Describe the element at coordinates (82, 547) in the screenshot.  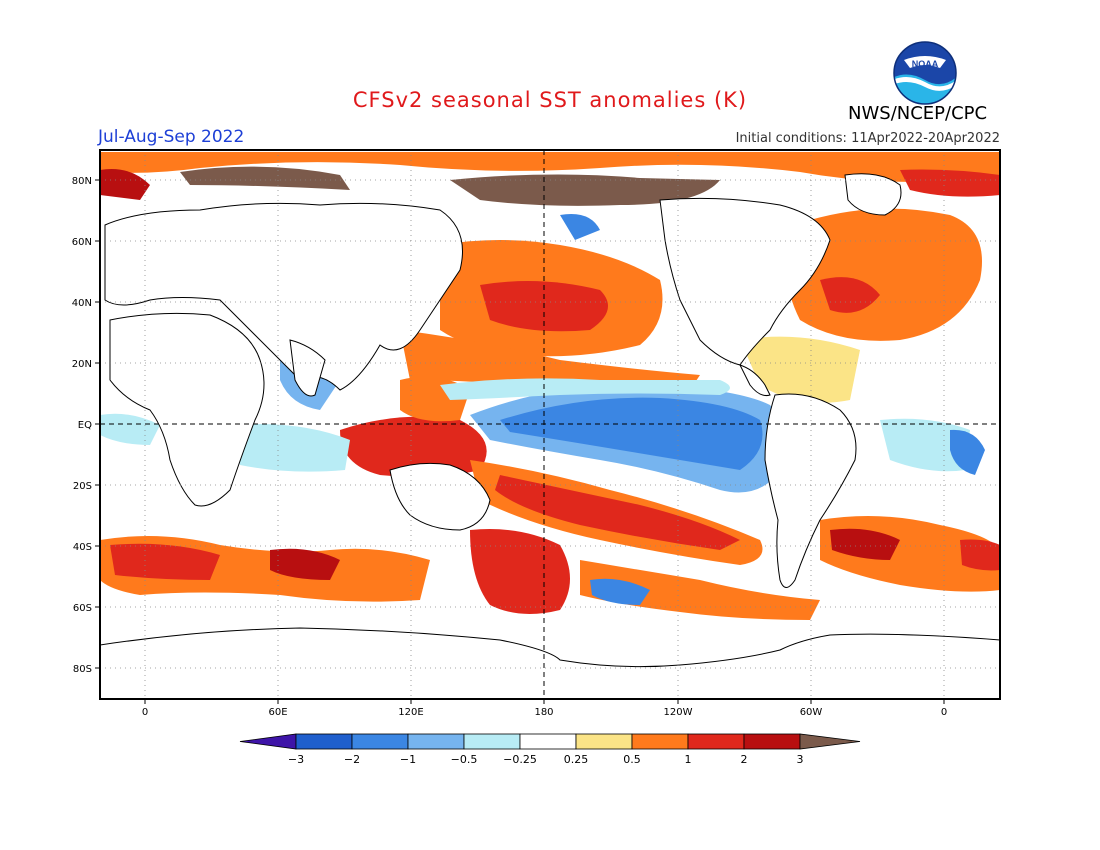
I see `lat-label: 40S` at that location.